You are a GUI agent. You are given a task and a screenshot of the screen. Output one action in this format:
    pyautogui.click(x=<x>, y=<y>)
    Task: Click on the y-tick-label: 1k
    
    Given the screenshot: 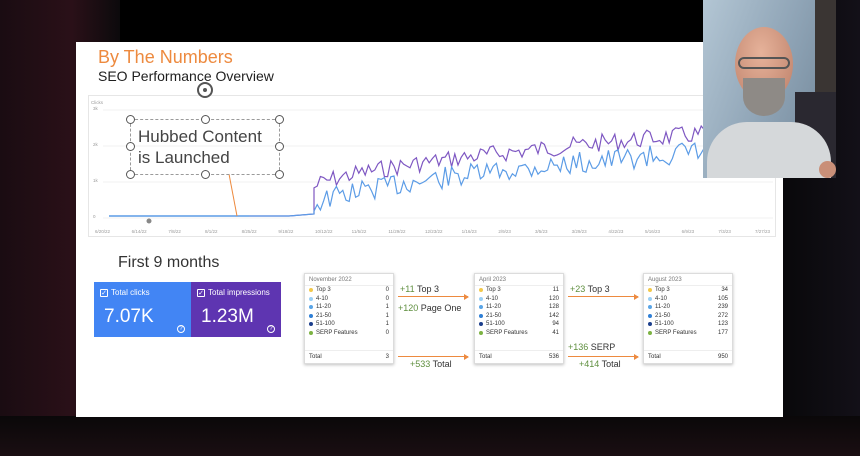 What is the action you would take?
    pyautogui.click(x=96, y=180)
    